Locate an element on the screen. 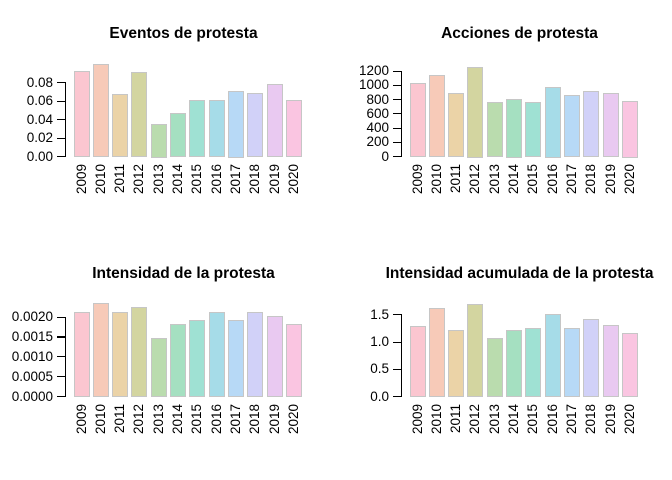 The height and width of the screenshot is (480, 672). y-tick-label: 1.0 is located at coordinates (379, 342).